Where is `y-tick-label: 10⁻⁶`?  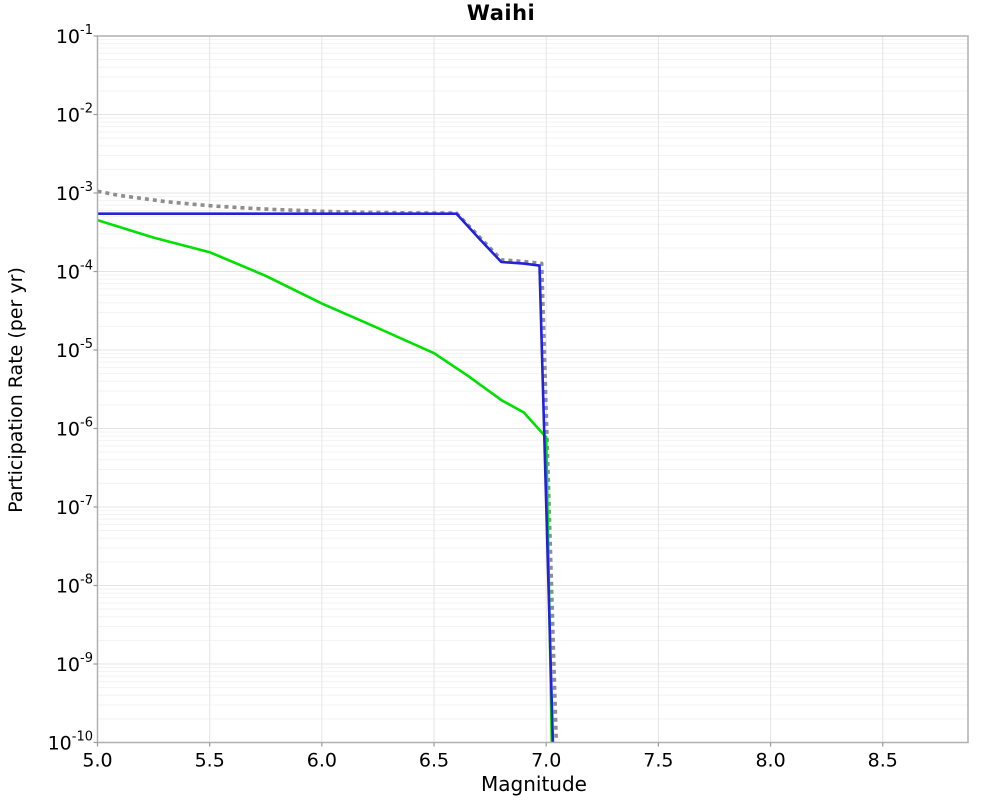 y-tick-label: 10⁻⁶ is located at coordinates (74, 428).